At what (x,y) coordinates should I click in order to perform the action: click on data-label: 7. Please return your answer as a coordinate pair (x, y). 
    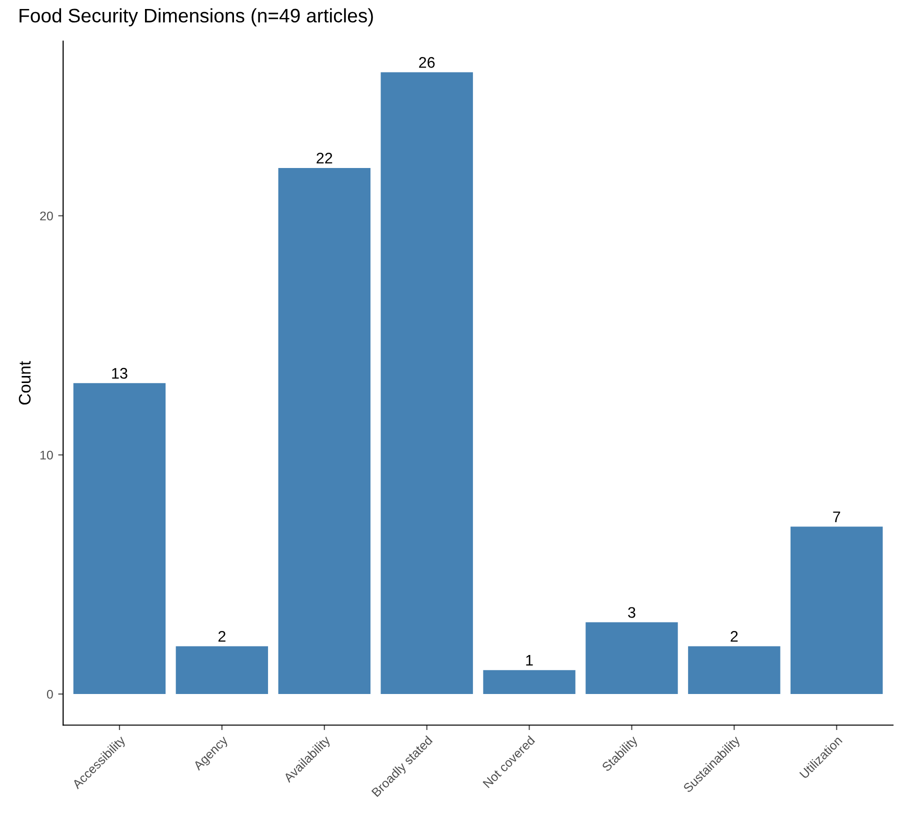
    Looking at the image, I should click on (836, 517).